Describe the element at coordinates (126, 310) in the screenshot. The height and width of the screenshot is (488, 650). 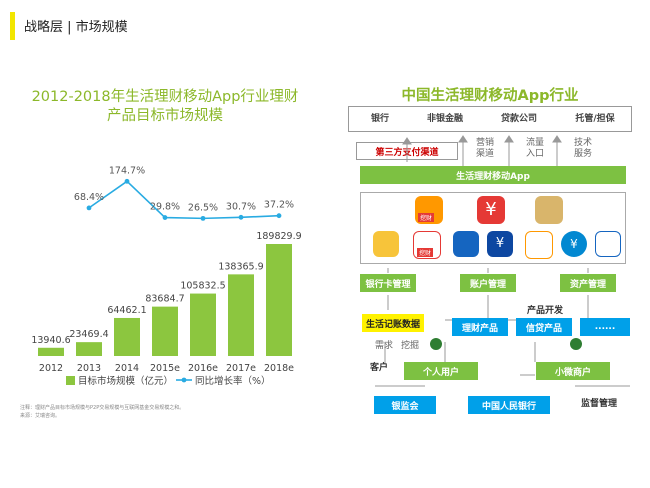
I see `bar-label-2014: 64462.1` at that location.